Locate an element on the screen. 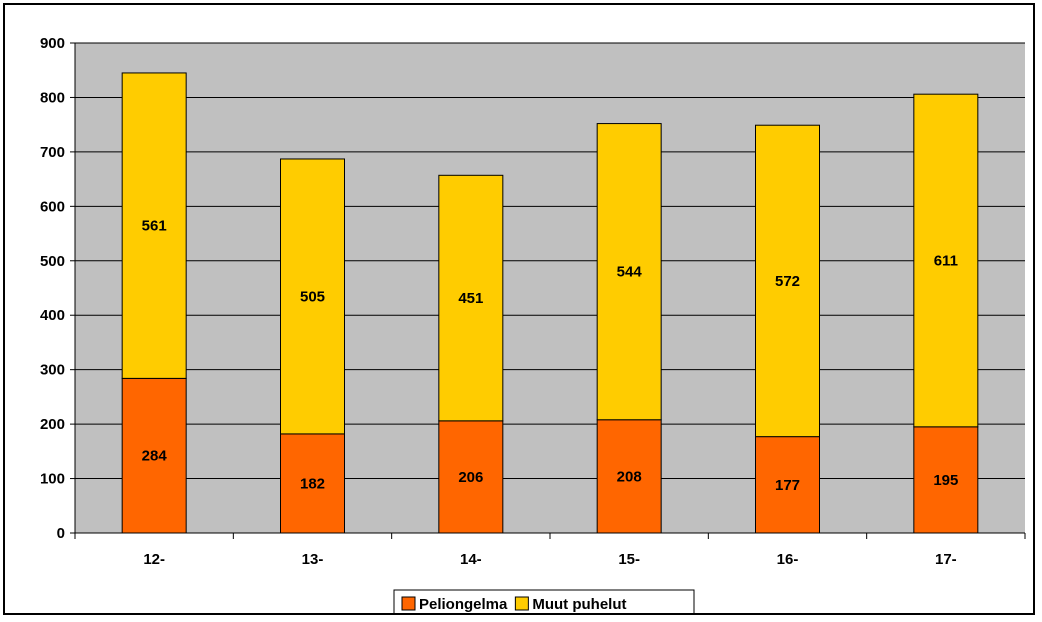 The image size is (1042, 622). data-label: 544 is located at coordinates (630, 272).